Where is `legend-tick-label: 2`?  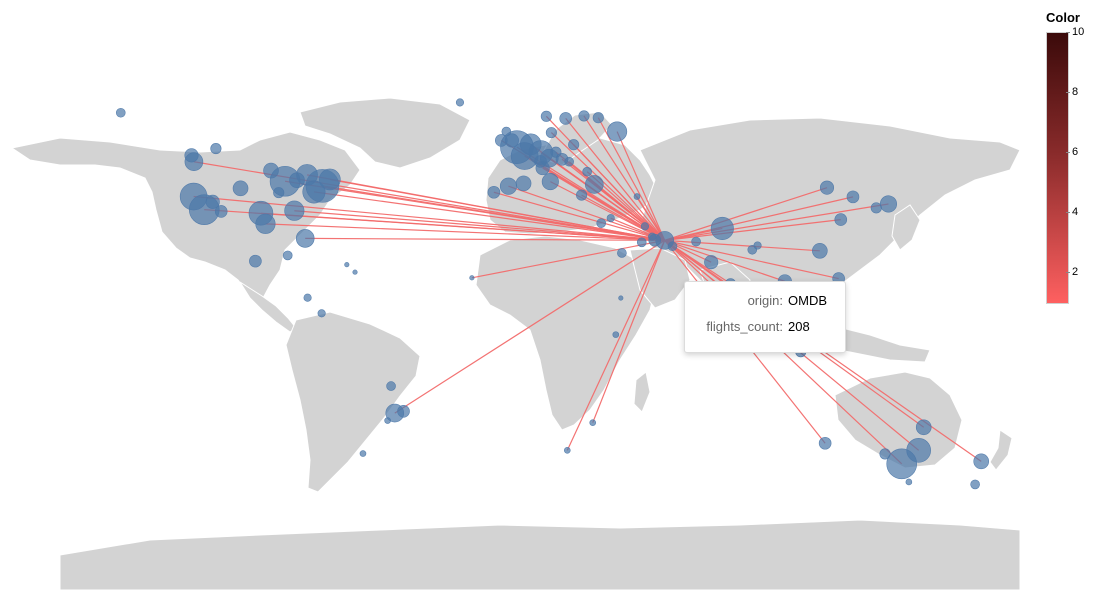 legend-tick-label: 2 is located at coordinates (1075, 272).